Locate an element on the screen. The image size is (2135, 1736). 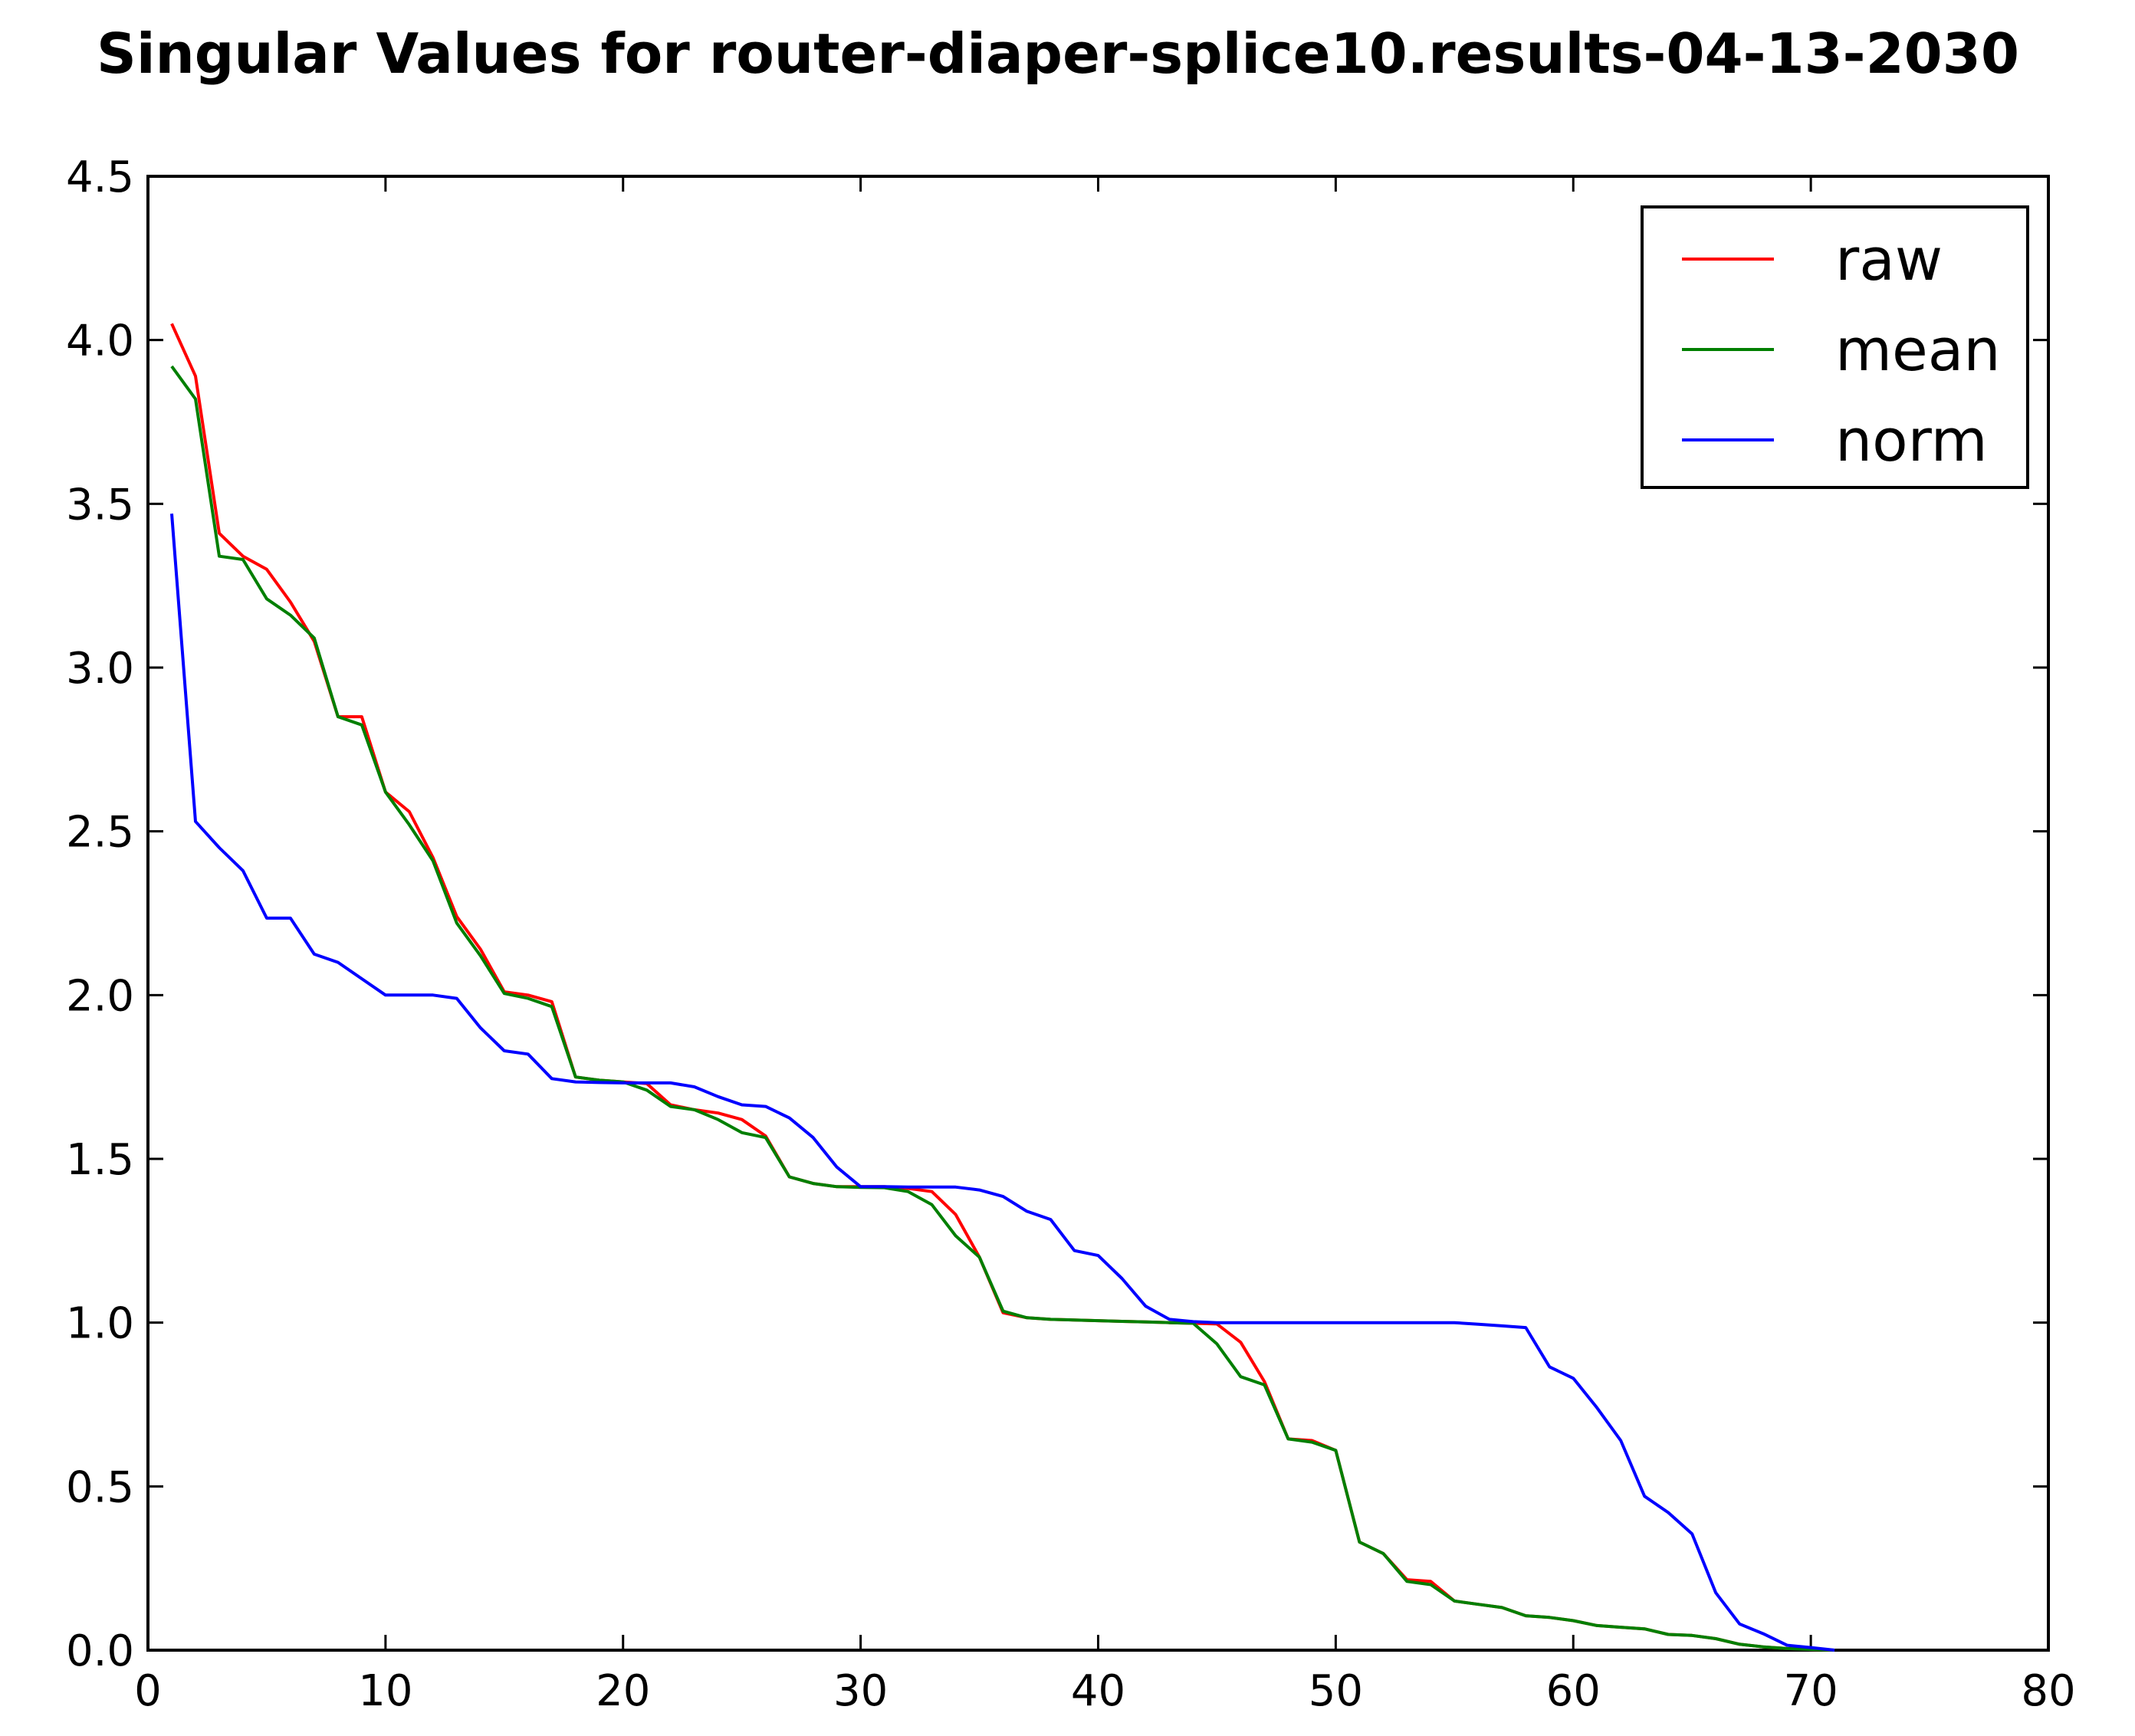
legend: raw mean norm is located at coordinates (1835, 347).